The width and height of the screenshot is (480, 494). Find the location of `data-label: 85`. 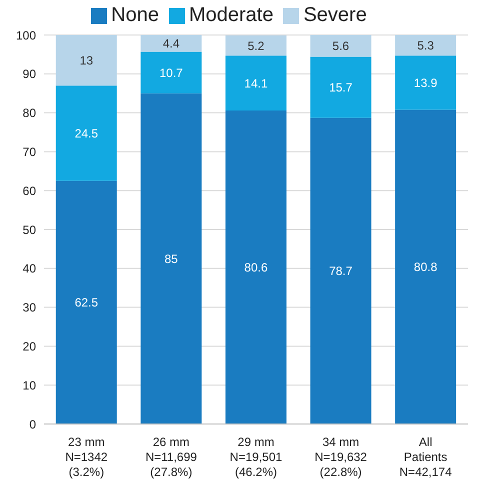

data-label: 85 is located at coordinates (171, 259).